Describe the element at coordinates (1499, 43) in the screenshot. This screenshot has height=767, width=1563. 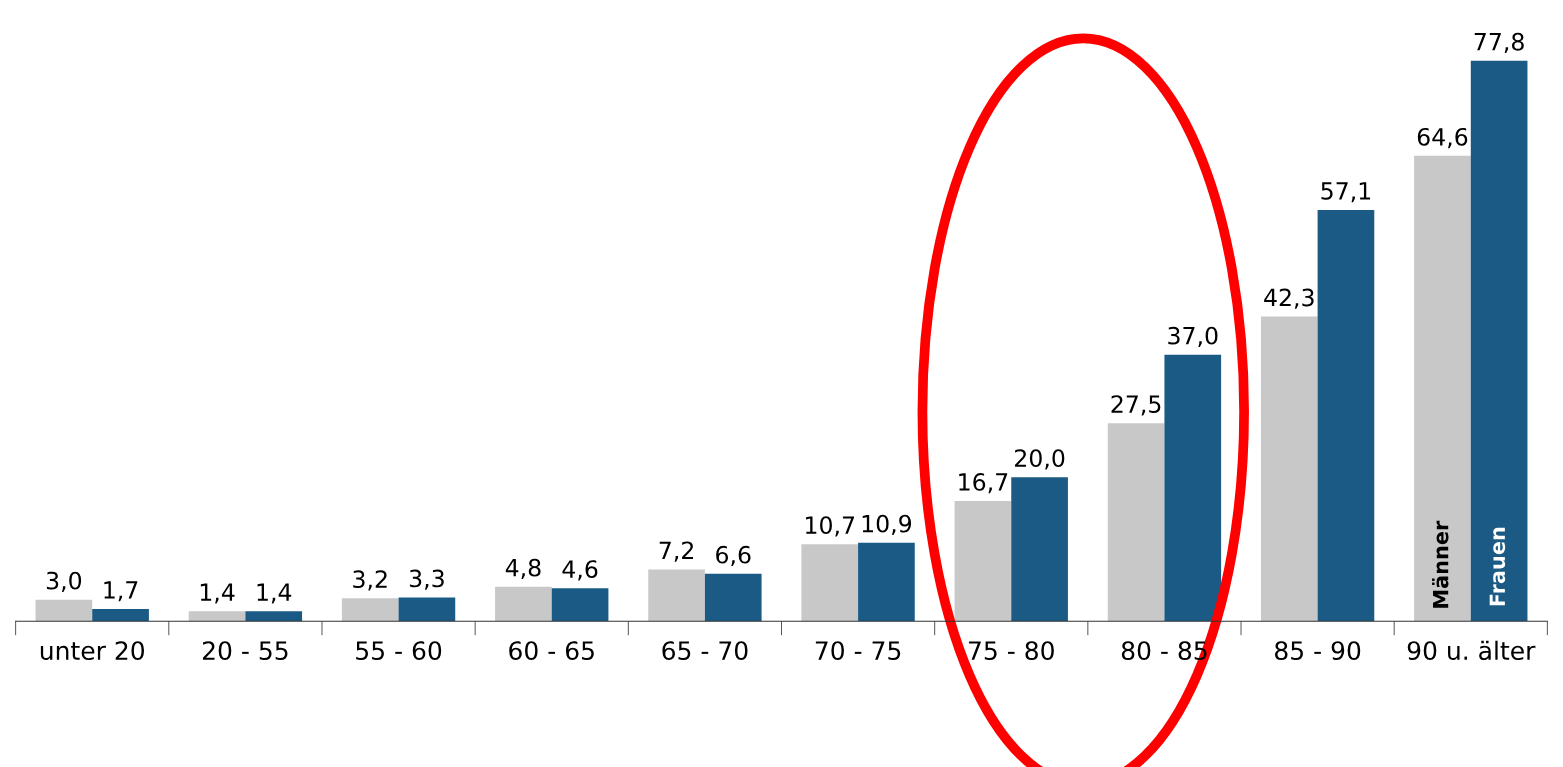
I see `data-label: 77,8` at that location.